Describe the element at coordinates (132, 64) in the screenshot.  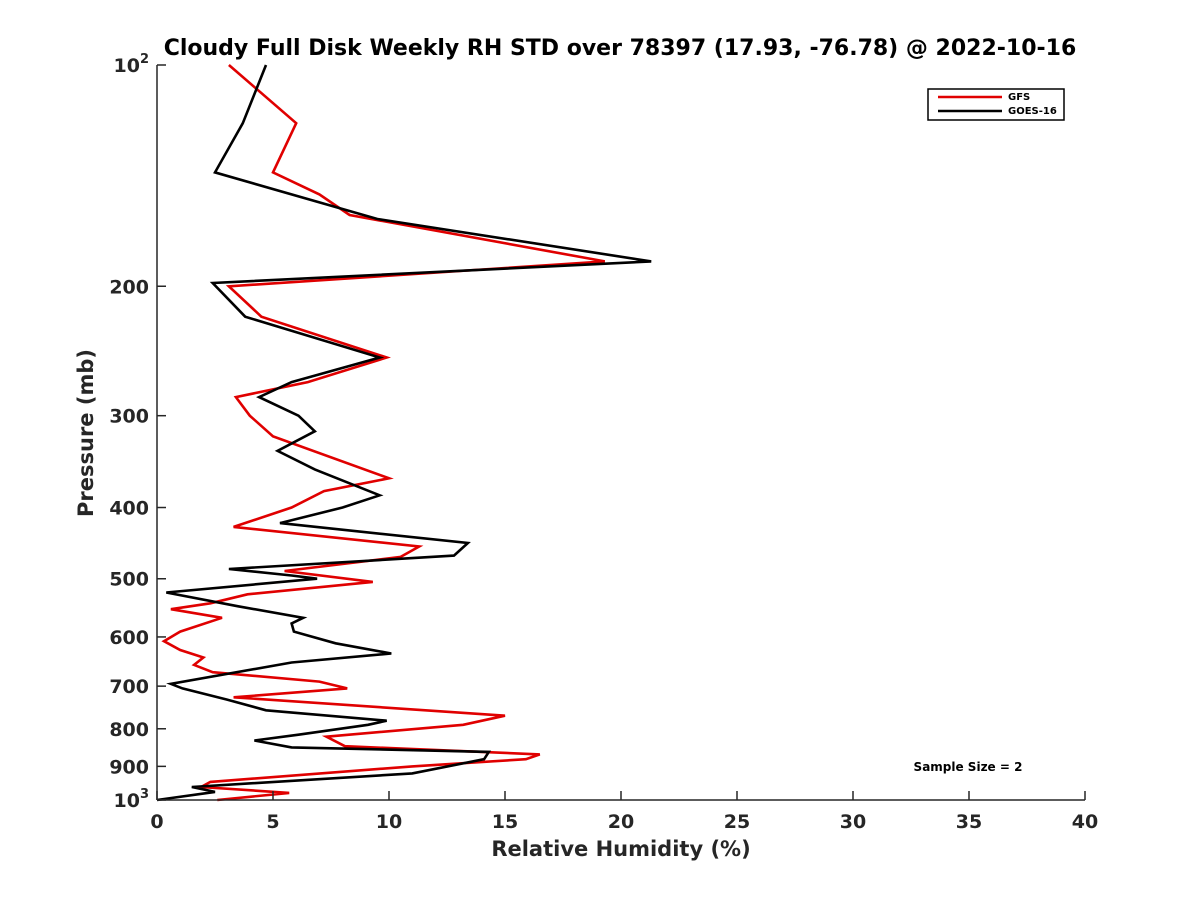
I see `y-tick-label: 10²` at that location.